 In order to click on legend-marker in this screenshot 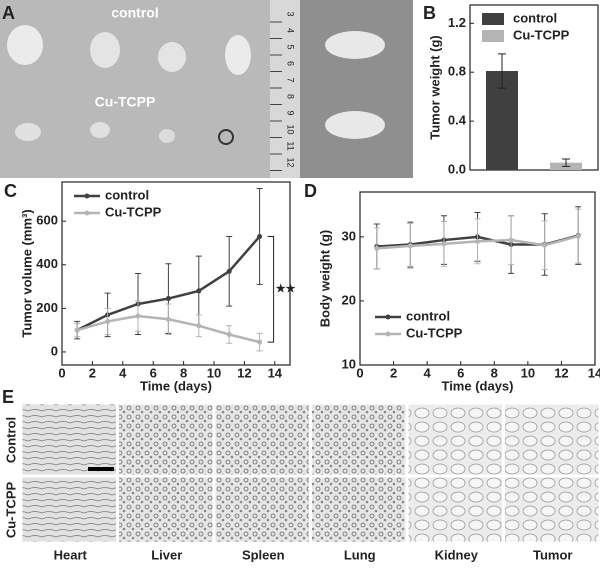, I will do `click(388, 317)`.